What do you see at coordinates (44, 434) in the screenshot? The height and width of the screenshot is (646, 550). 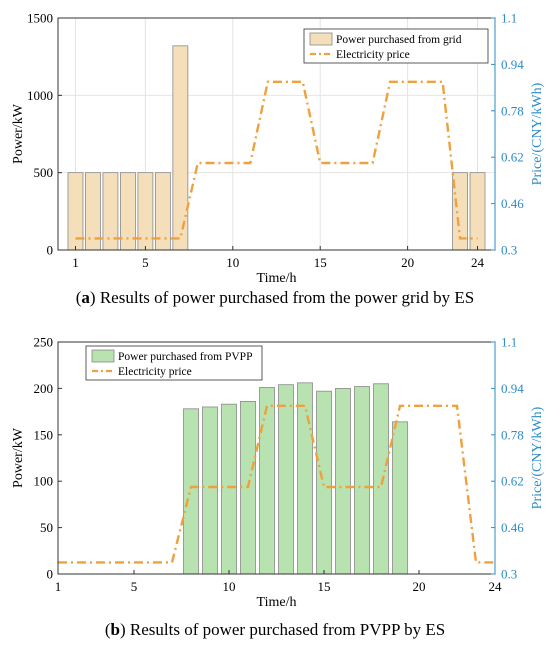 I see `y-tick-label: 150` at bounding box center [44, 434].